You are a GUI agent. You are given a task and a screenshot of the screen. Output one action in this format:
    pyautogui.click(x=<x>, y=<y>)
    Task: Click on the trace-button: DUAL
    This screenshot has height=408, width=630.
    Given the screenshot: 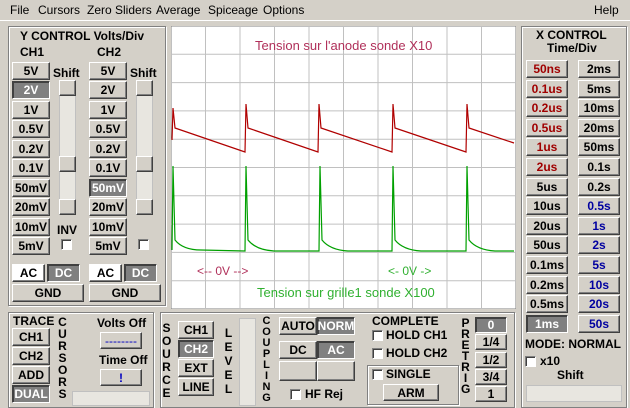 What is the action you would take?
    pyautogui.click(x=31, y=394)
    